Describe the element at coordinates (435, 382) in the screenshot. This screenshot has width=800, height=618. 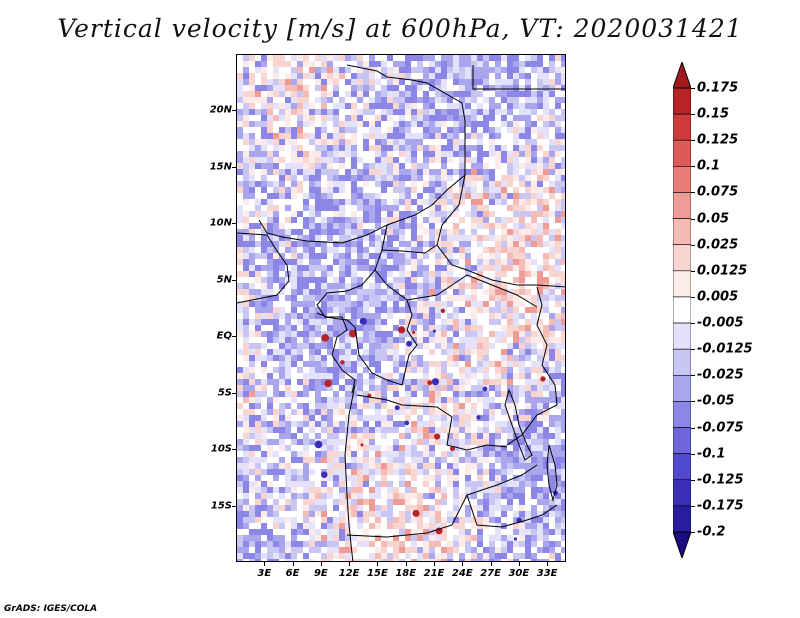
I see `convective-core` at that location.